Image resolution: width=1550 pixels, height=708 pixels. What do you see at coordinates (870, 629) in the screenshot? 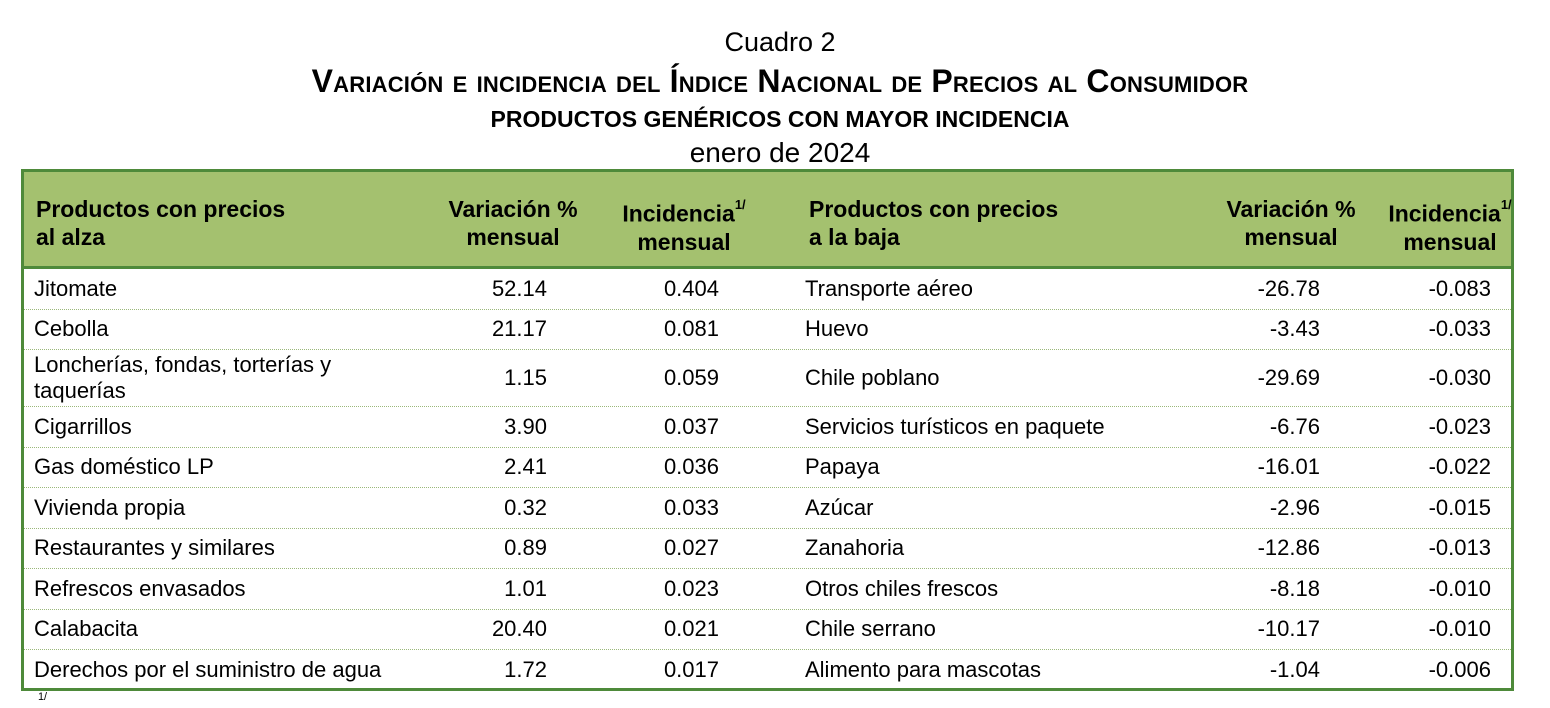
I see `down-product: Chile serrano` at bounding box center [870, 629].